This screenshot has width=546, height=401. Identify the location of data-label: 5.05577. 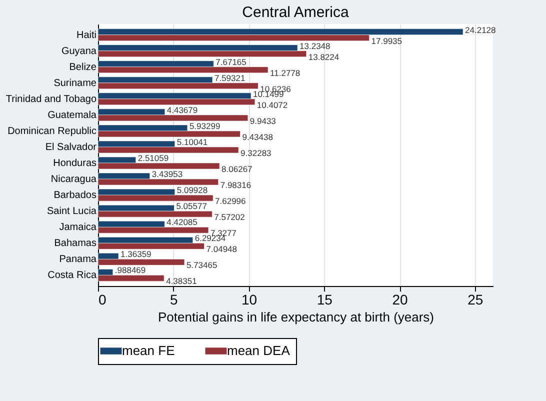
(192, 206).